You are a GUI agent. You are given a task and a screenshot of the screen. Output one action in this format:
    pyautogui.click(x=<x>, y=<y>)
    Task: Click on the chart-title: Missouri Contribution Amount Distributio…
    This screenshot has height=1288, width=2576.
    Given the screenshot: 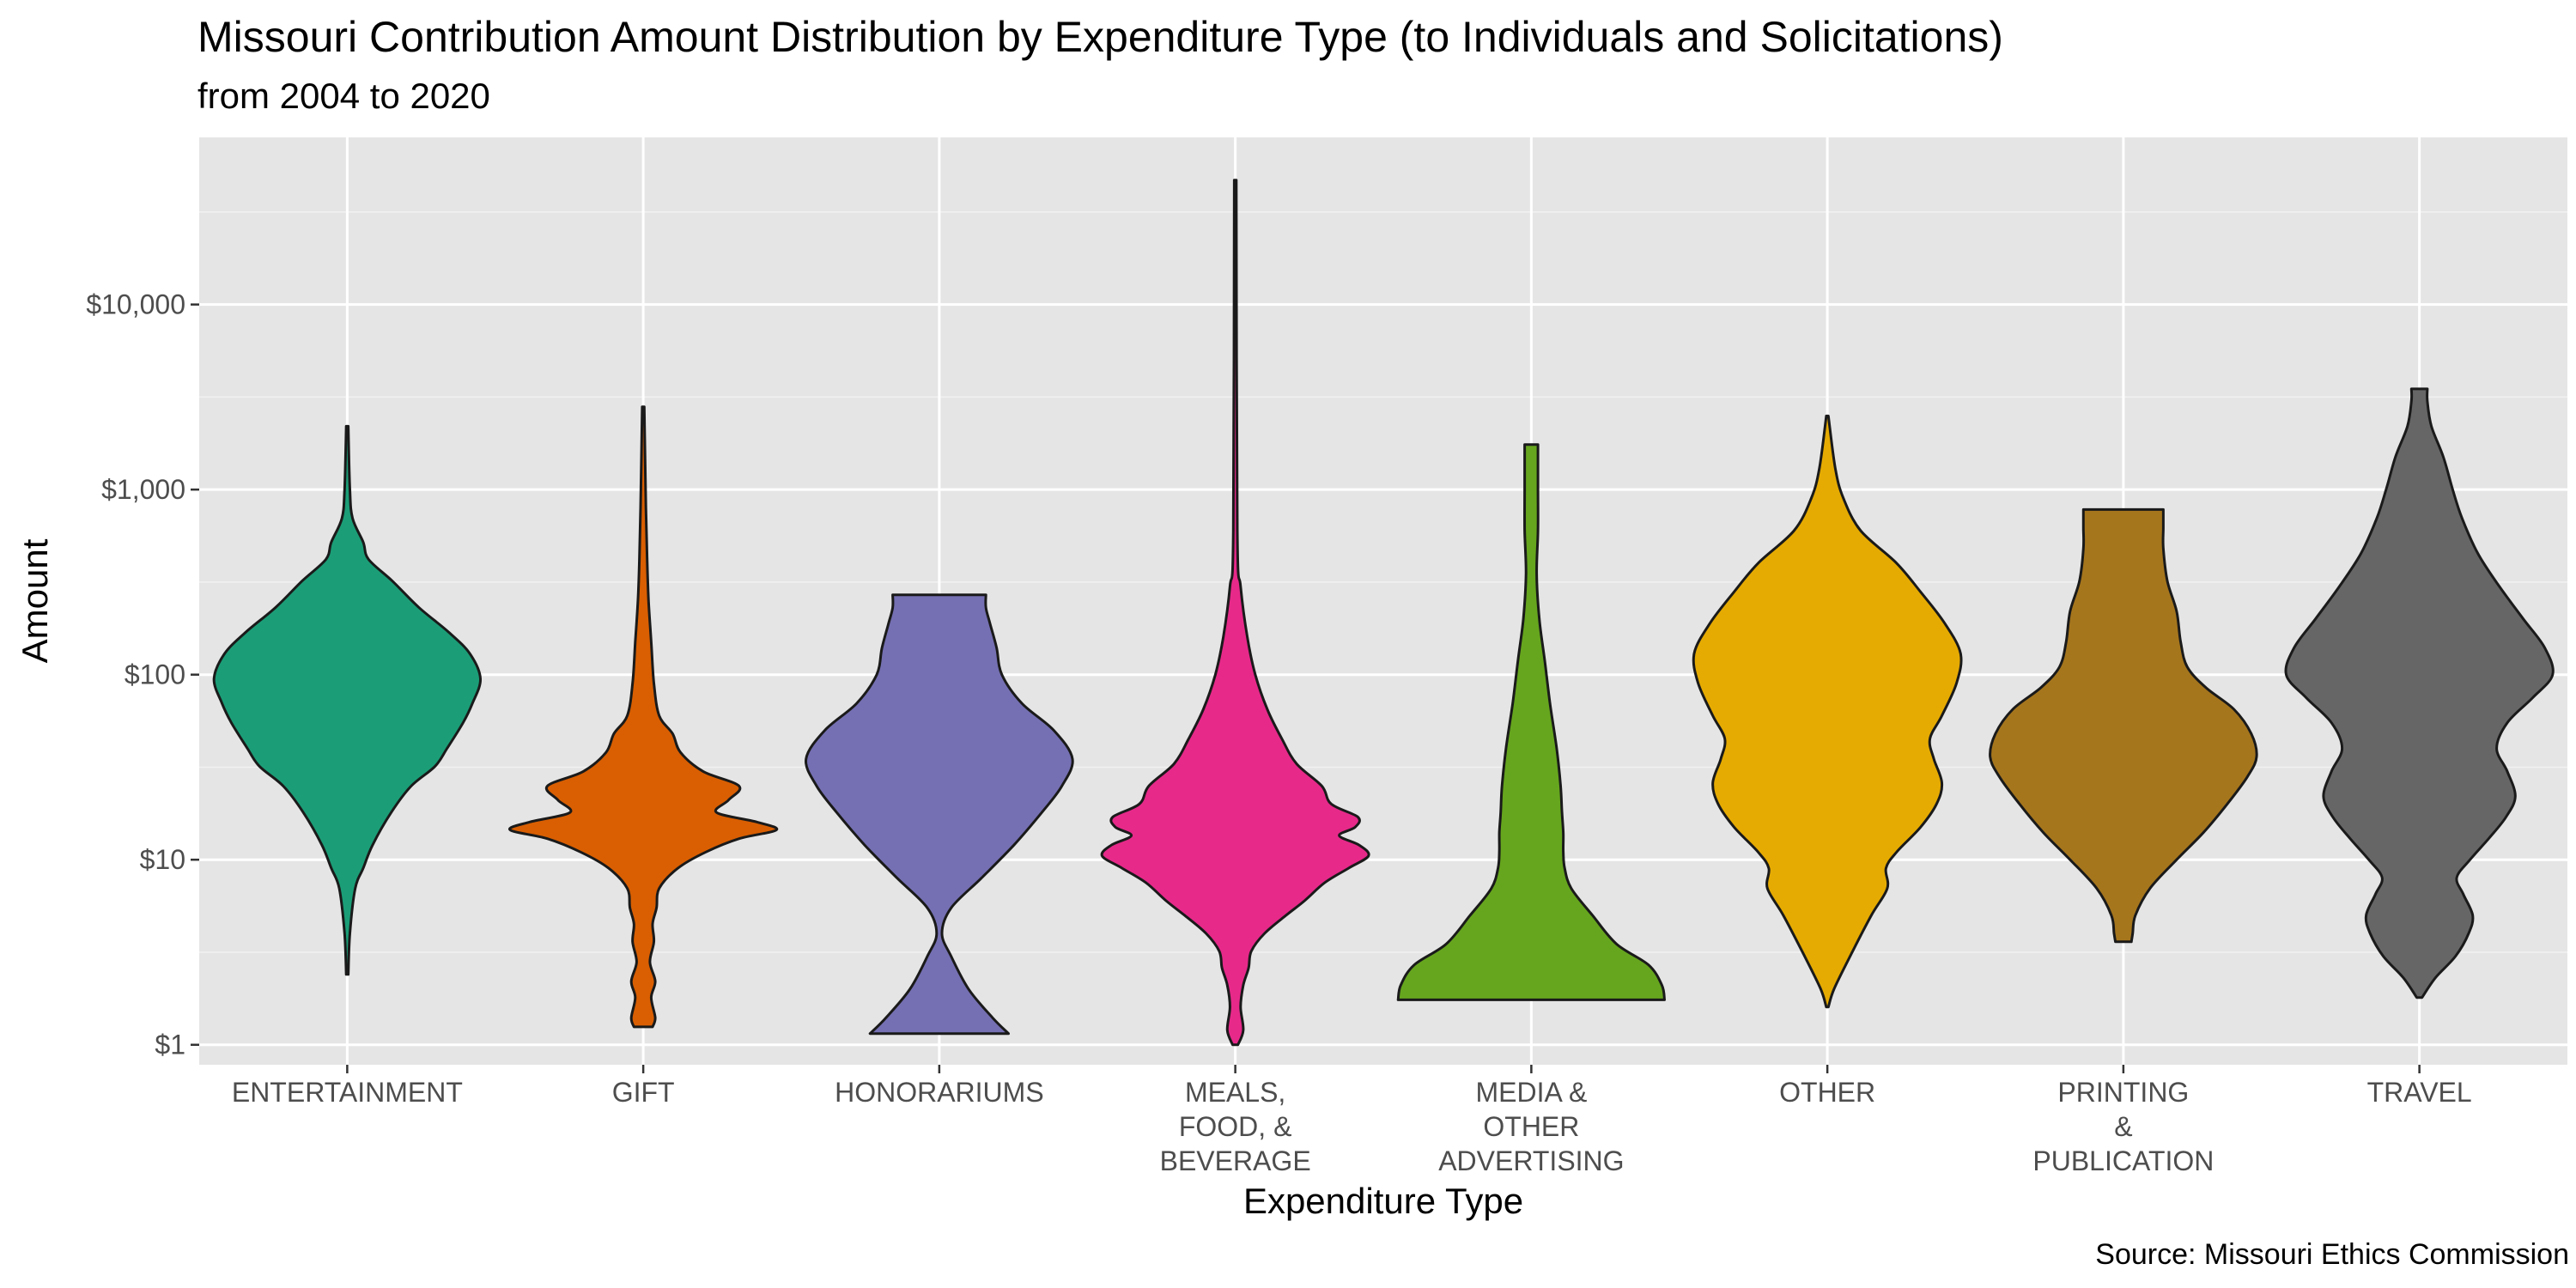 What is the action you would take?
    pyautogui.click(x=1100, y=37)
    